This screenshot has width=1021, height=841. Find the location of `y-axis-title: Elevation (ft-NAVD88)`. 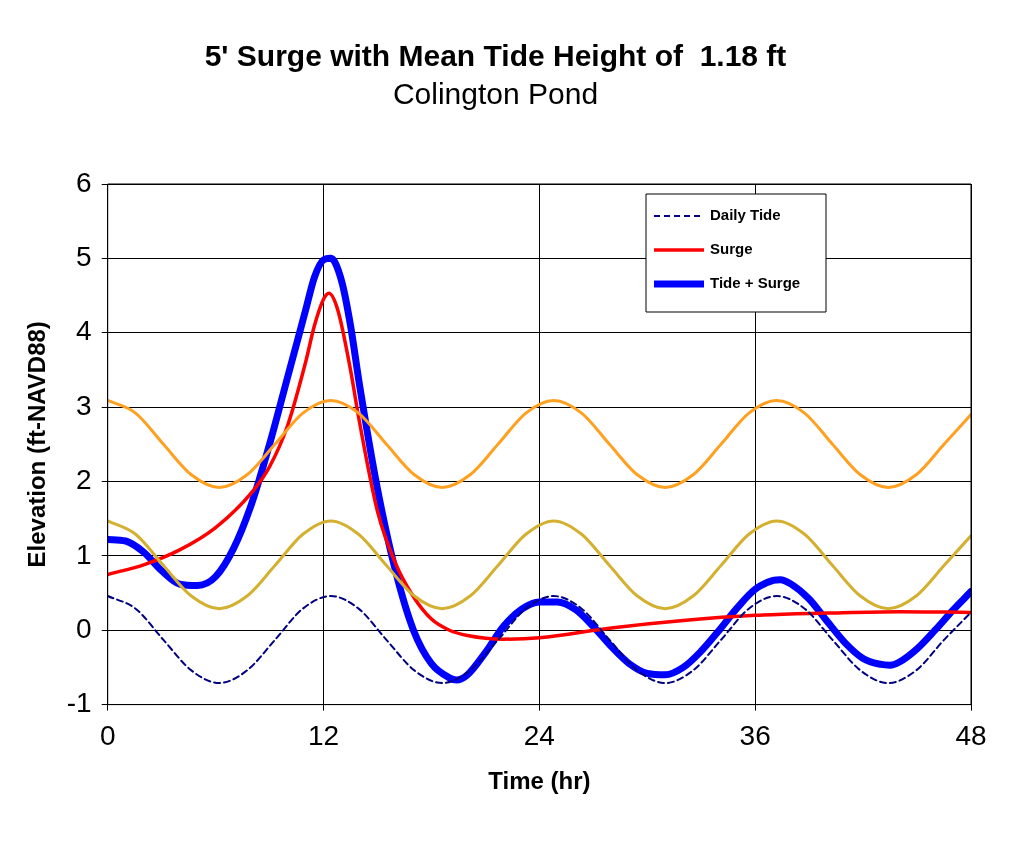

y-axis-title: Elevation (ft-NAVD88) is located at coordinates (37, 444).